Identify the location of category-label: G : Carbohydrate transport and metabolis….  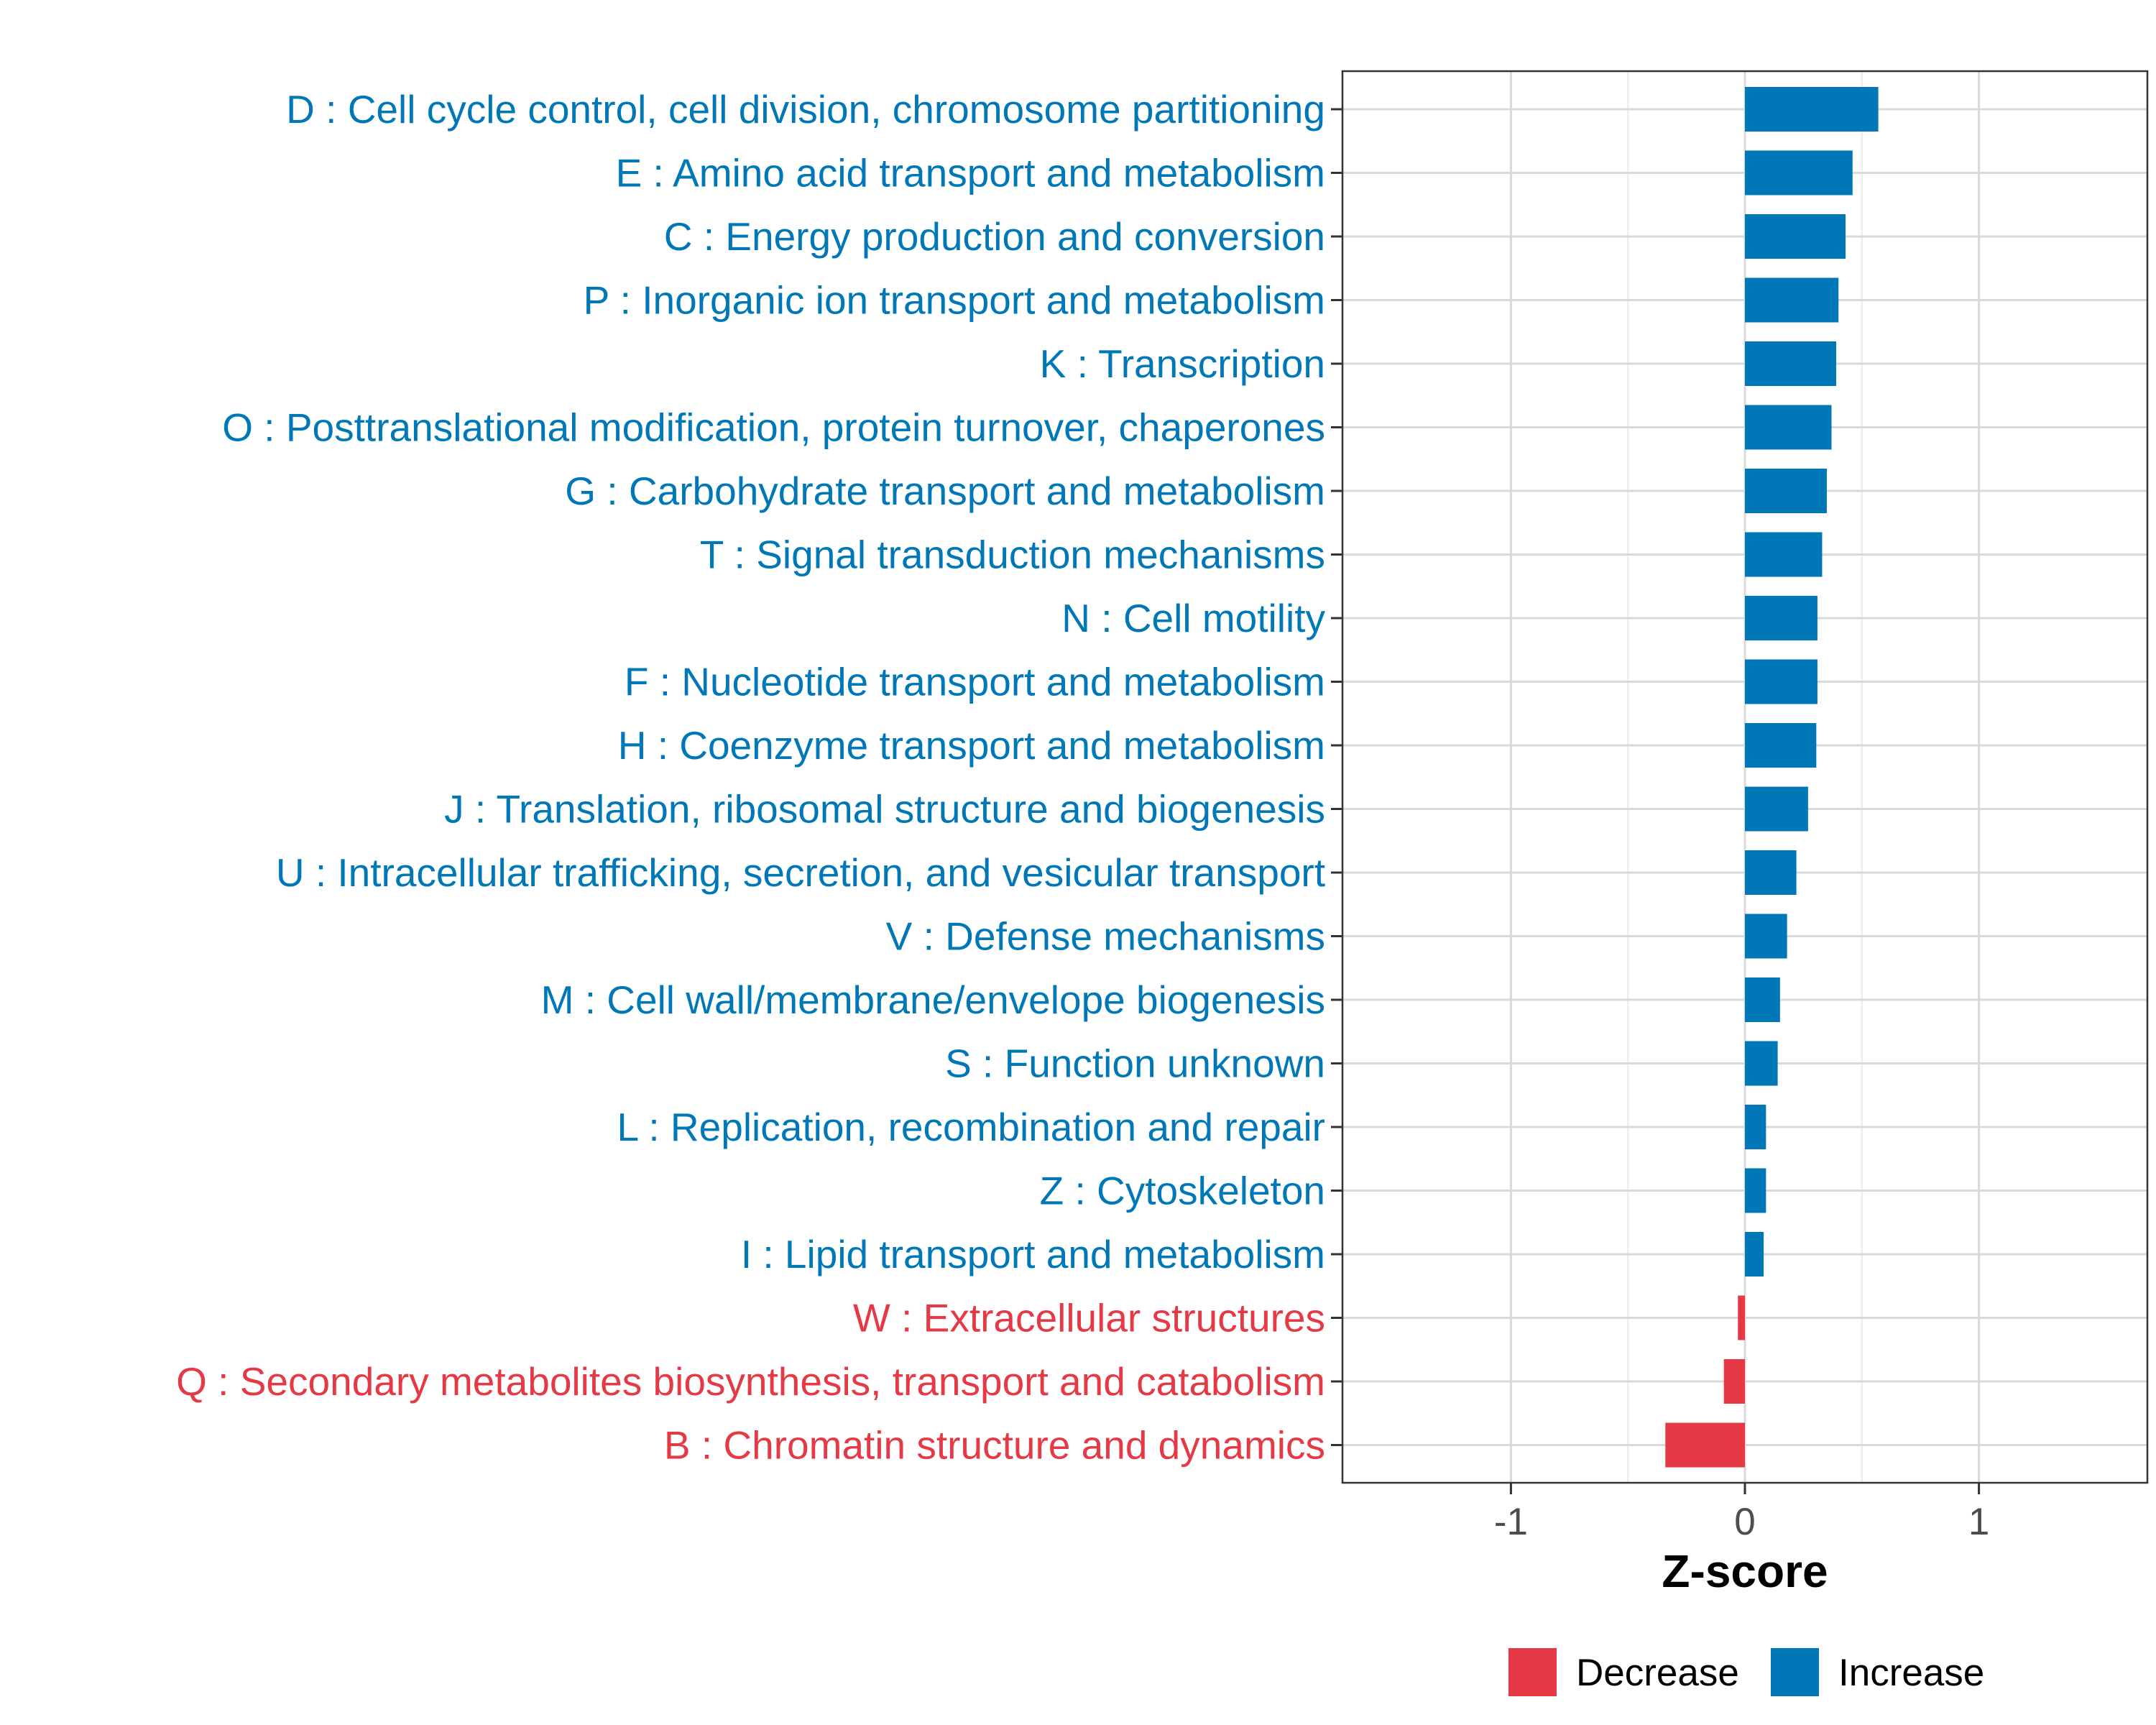
(945, 491).